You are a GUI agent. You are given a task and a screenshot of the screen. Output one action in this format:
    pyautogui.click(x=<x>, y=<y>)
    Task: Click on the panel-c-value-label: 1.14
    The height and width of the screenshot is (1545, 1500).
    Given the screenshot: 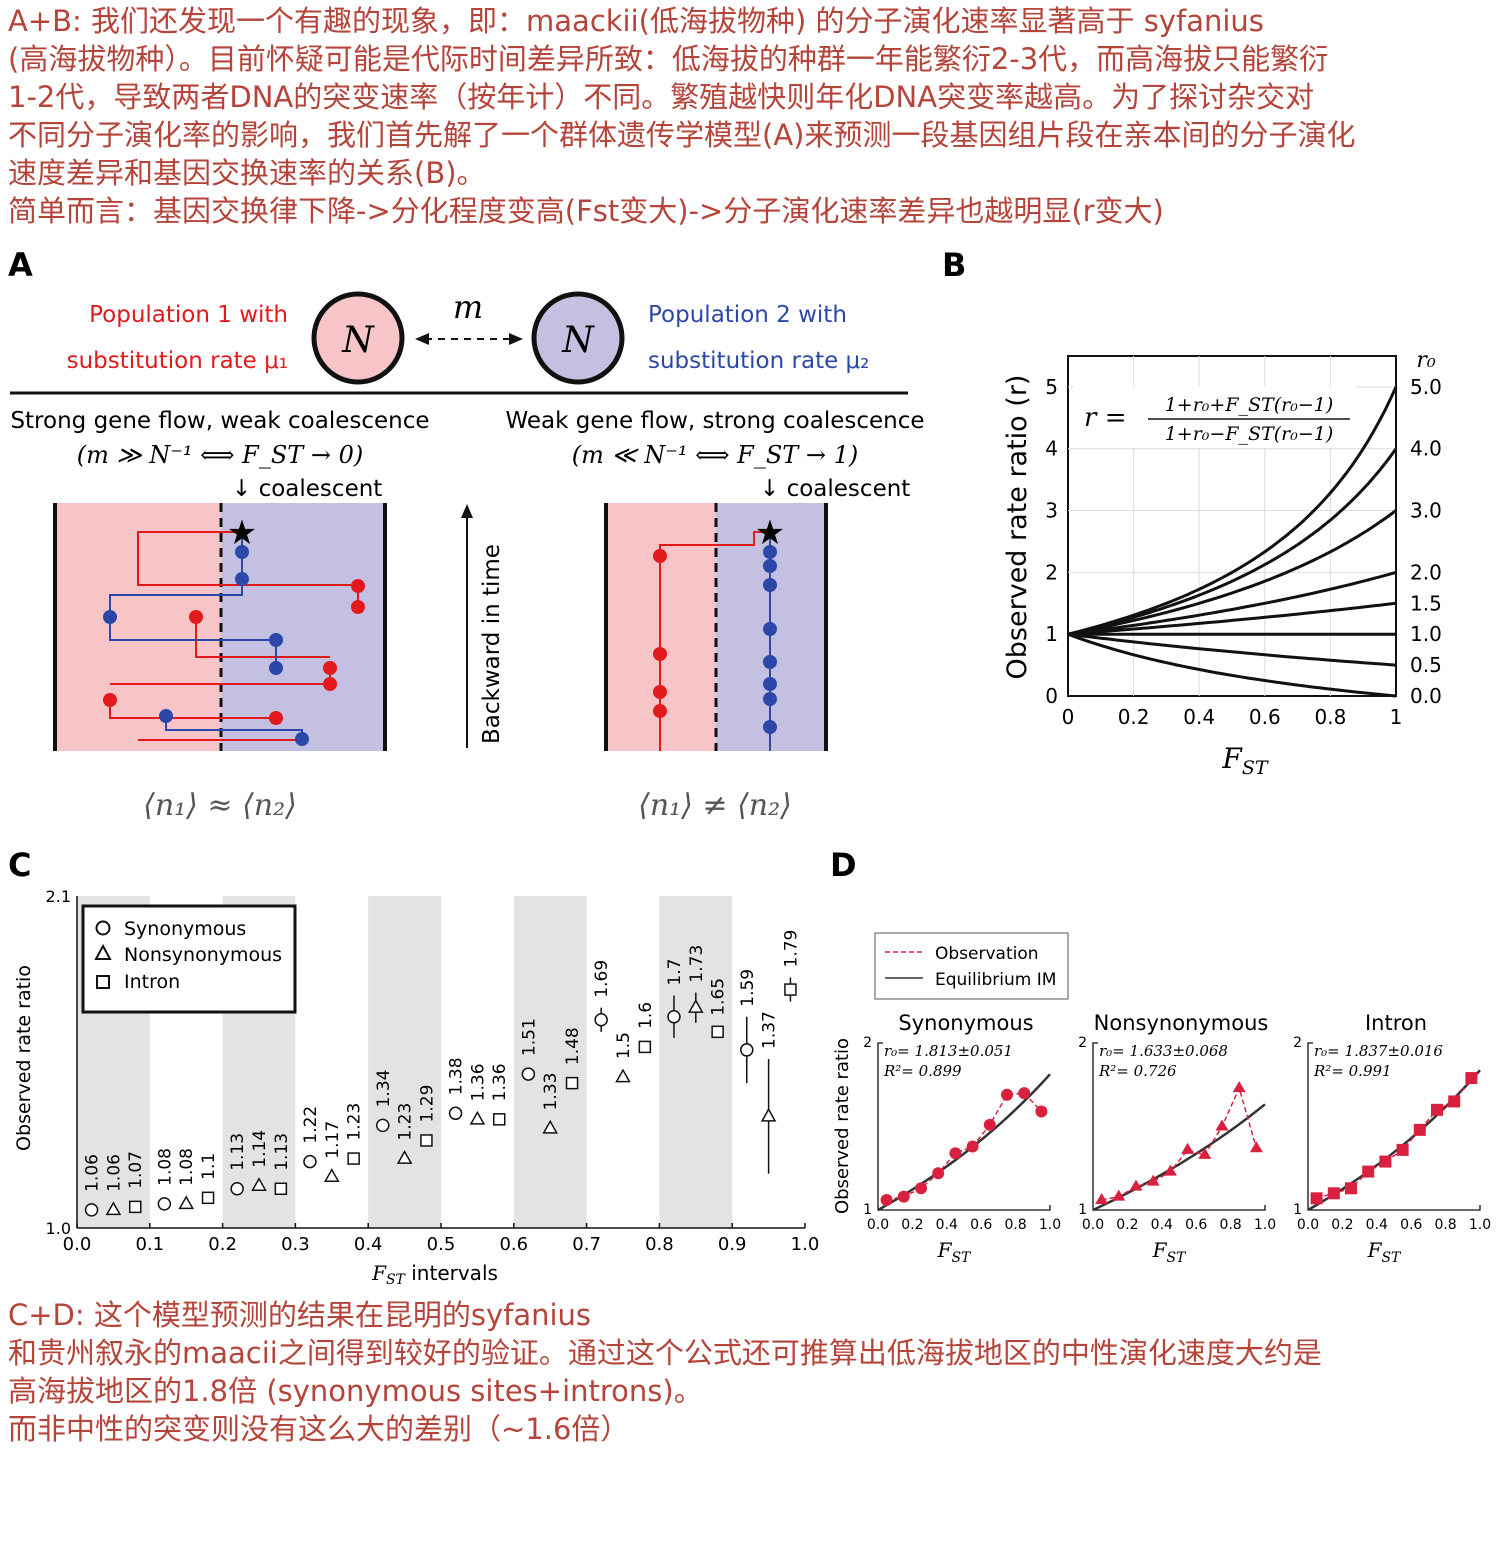 What is the action you would take?
    pyautogui.click(x=260, y=1149)
    